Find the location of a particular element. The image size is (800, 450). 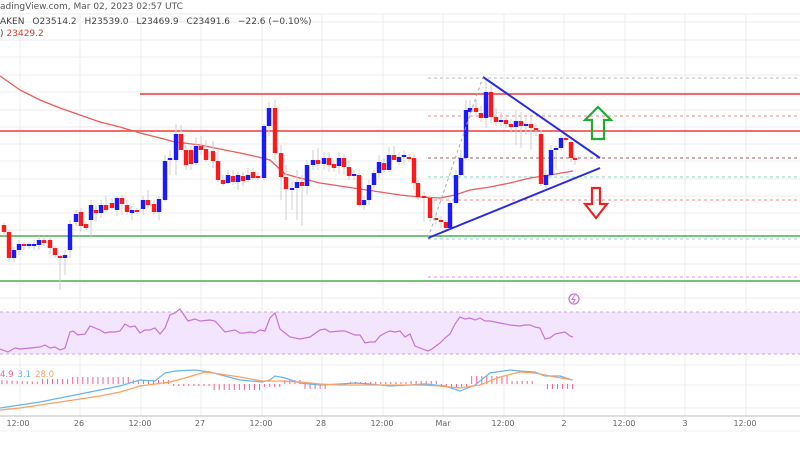

ma-legend: ) 23429.2 is located at coordinates (24, 34).